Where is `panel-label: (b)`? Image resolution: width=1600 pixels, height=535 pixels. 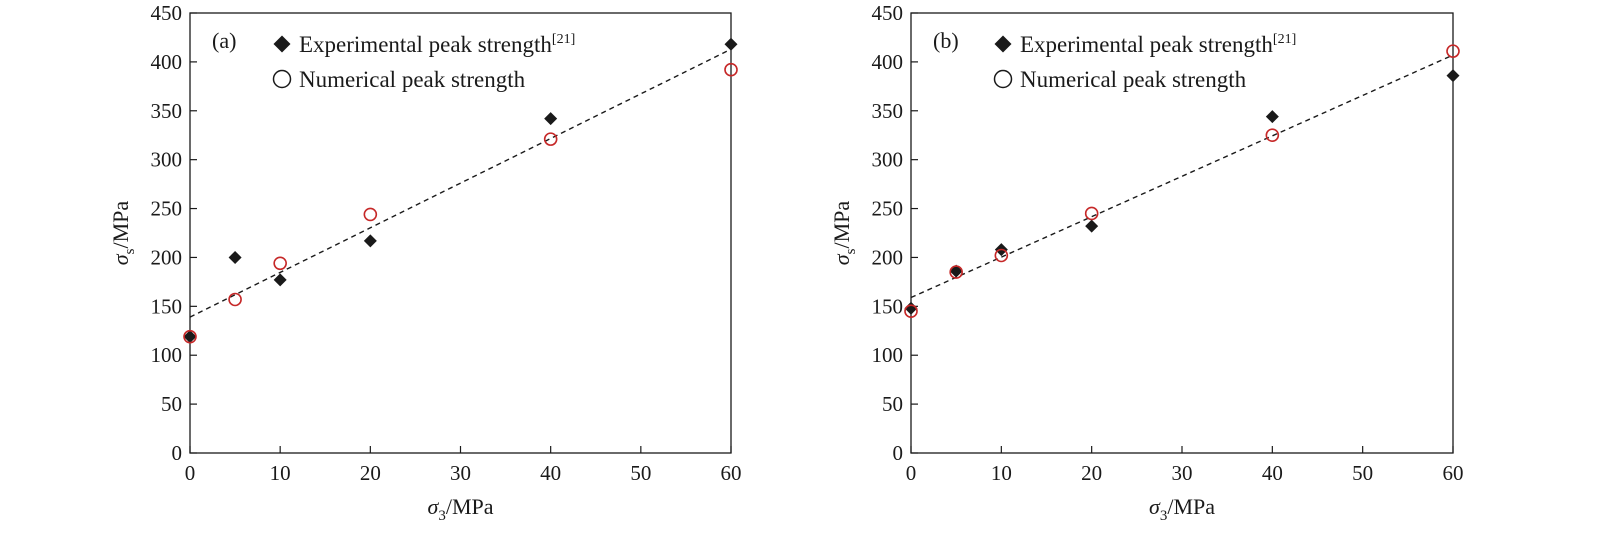
panel-label: (b) is located at coordinates (946, 40).